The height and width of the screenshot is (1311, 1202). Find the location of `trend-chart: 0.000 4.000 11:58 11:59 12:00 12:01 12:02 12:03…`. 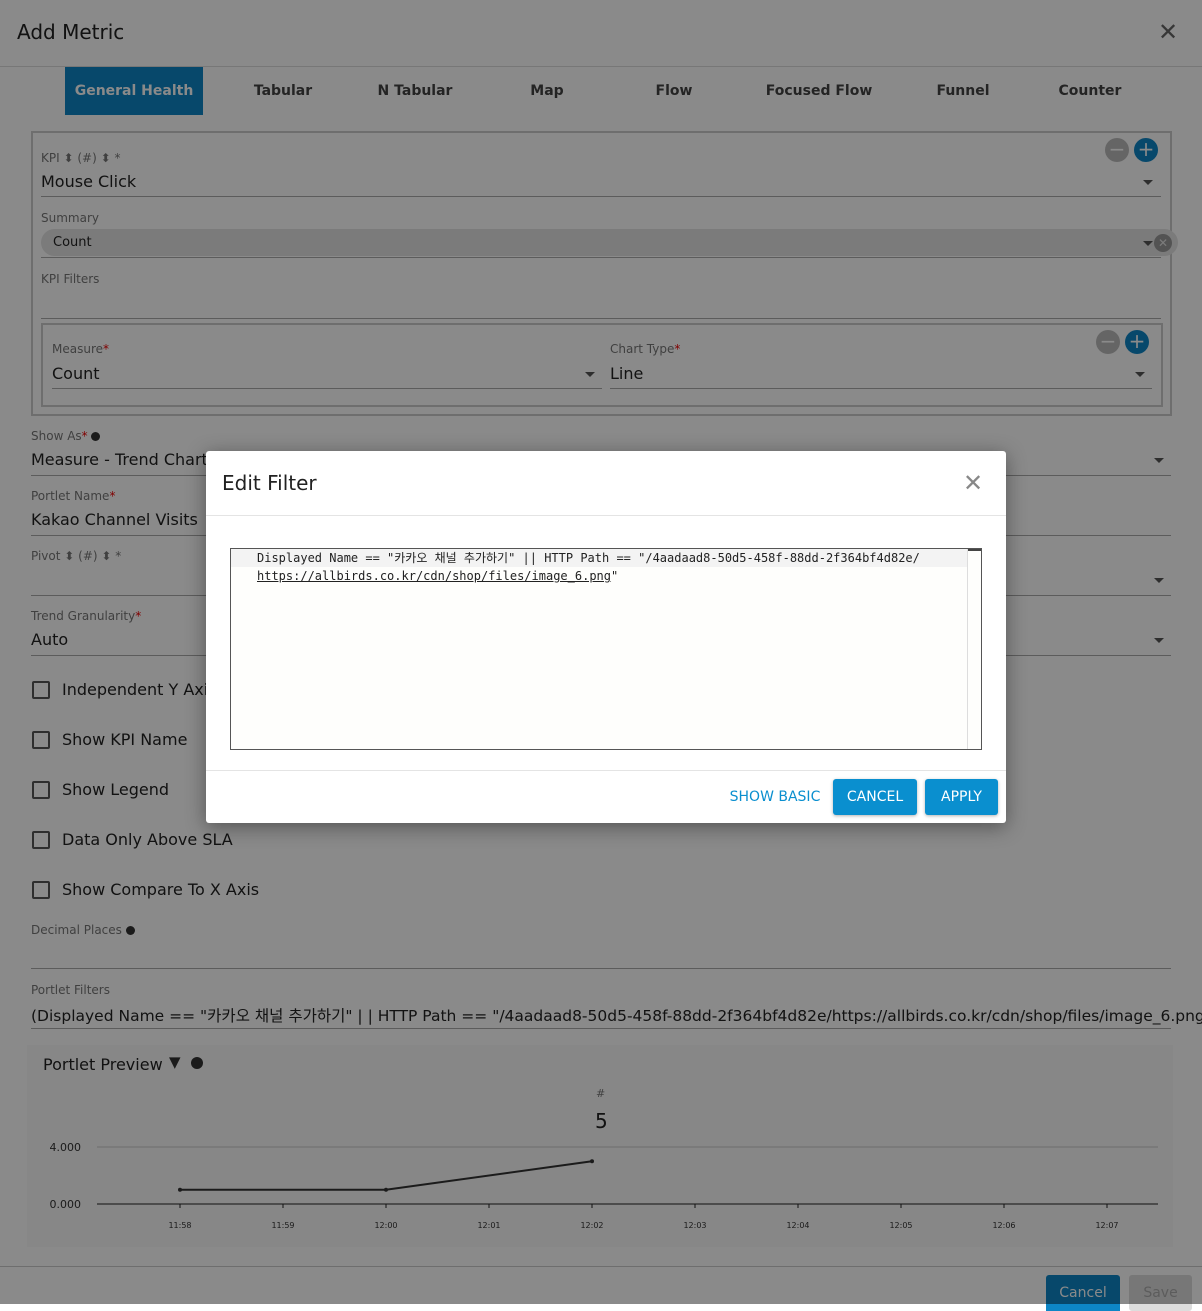

trend-chart: 0.000 4.000 11:58 11:59 12:00 12:01 12:02 12:03… is located at coordinates (604, 1185).